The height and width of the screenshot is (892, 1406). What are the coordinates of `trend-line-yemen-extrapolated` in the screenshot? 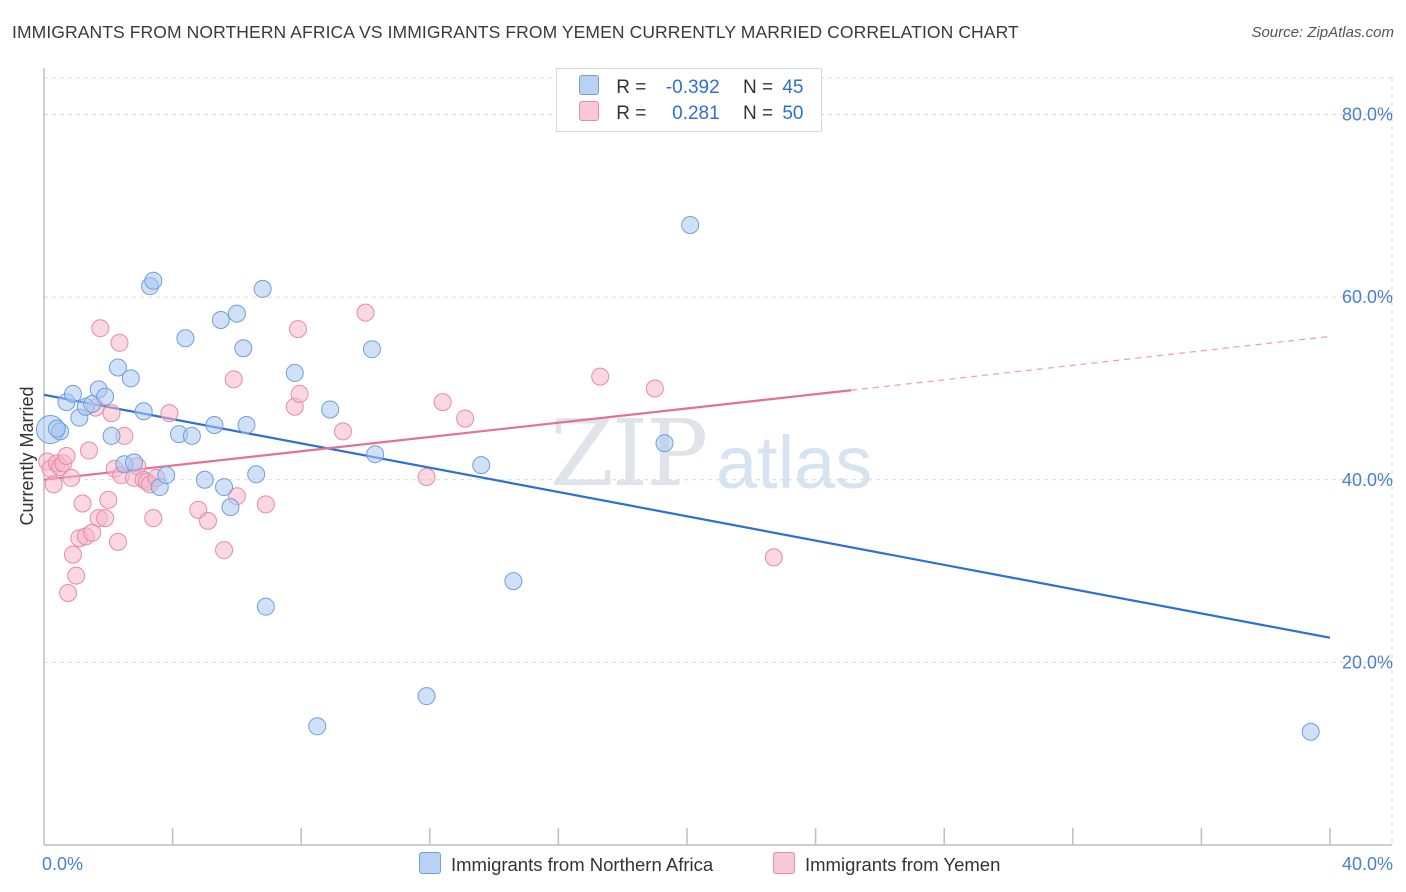 It's located at (1090, 363).